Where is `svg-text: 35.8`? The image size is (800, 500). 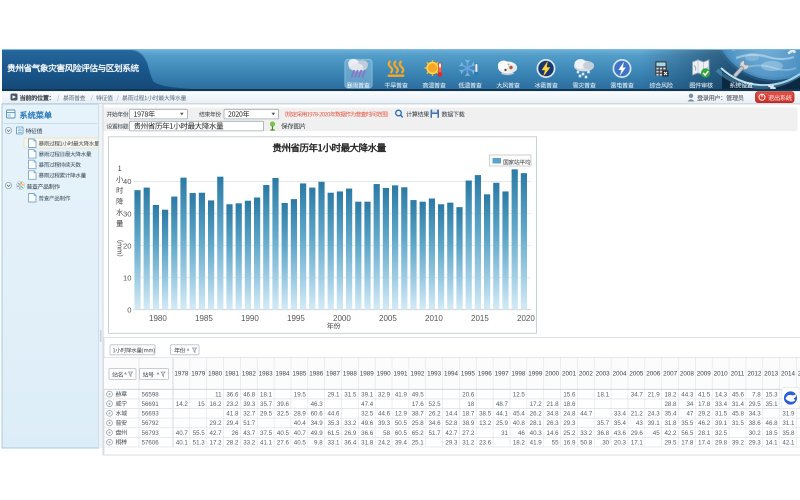
svg-text: 35.8 is located at coordinates (788, 433).